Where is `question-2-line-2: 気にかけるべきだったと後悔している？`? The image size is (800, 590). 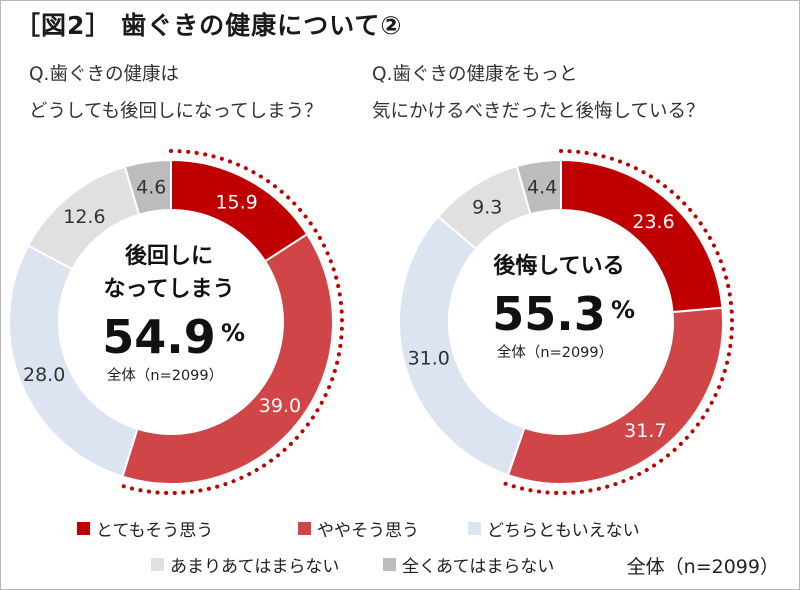 question-2-line-2: 気にかけるべきだったと後悔している？ is located at coordinates (538, 111).